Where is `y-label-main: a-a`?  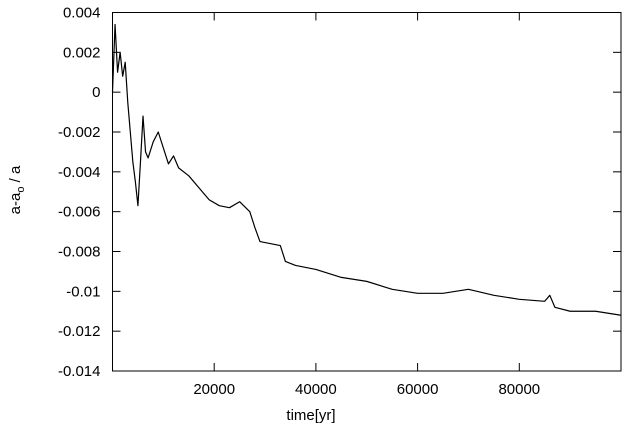 y-label-main: a-a is located at coordinates (15, 203).